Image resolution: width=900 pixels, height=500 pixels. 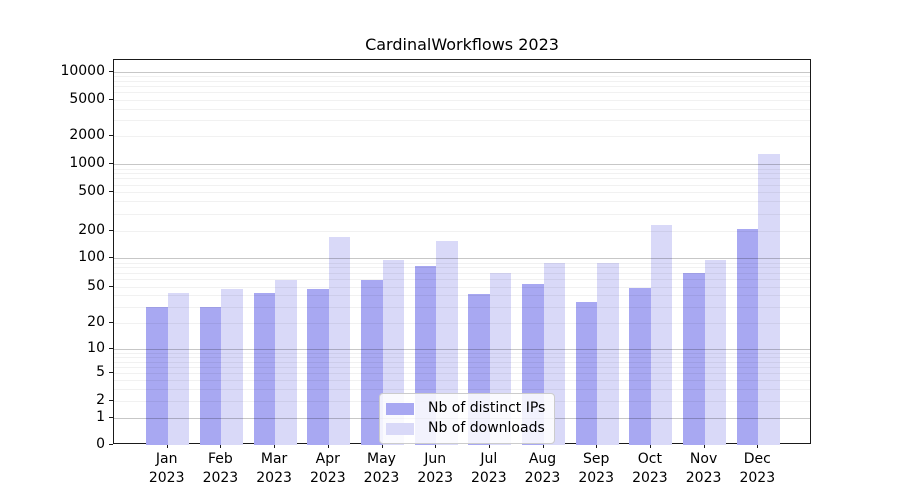 I want to click on bar-ips-feb, so click(x=210, y=375).